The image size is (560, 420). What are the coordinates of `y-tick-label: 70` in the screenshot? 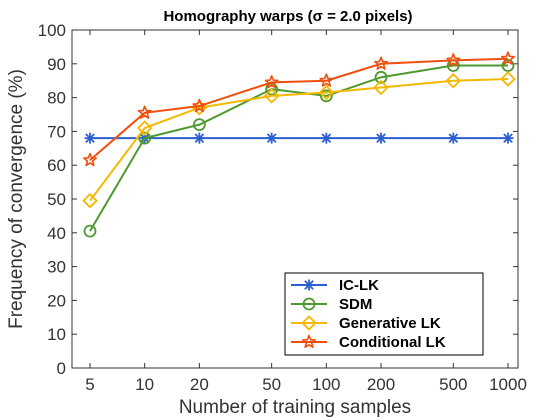 It's located at (56, 131).